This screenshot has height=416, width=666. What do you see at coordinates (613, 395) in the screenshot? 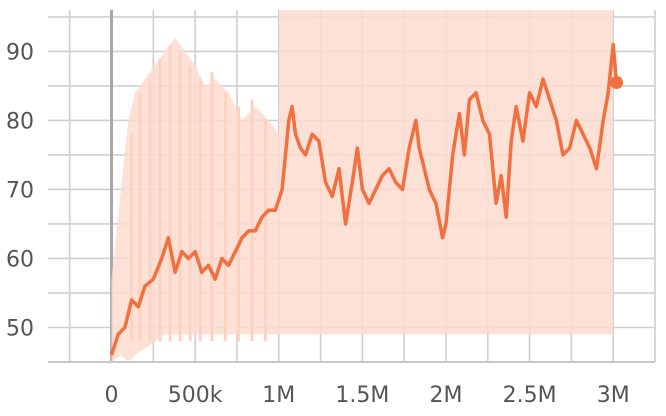
I see `x-tick-label: 3M` at bounding box center [613, 395].